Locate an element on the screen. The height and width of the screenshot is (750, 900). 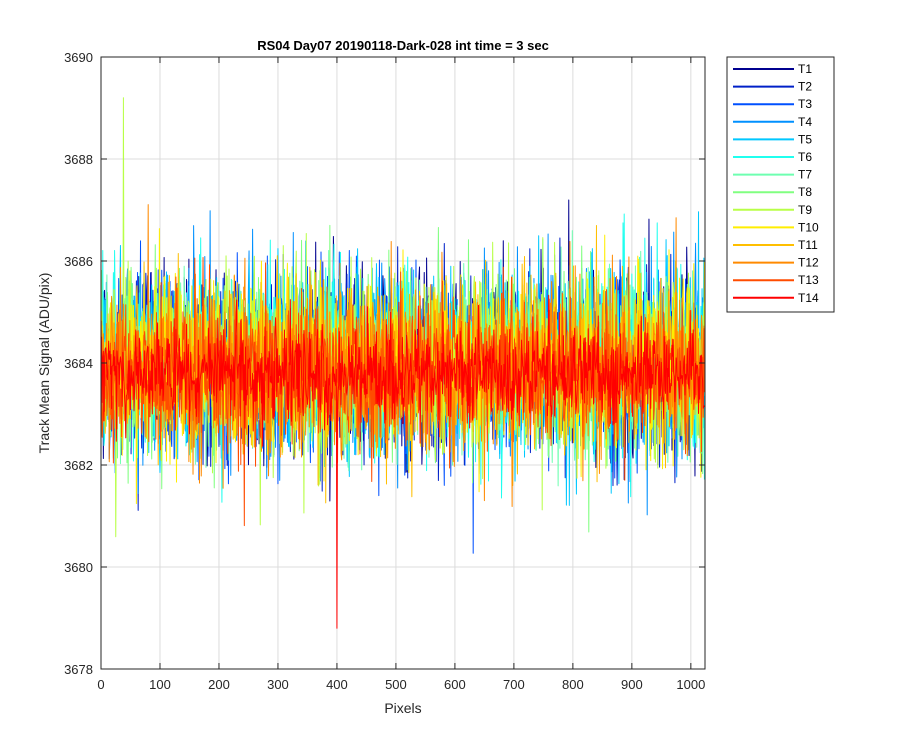
legend-label-t10: T10 is located at coordinates (808, 227).